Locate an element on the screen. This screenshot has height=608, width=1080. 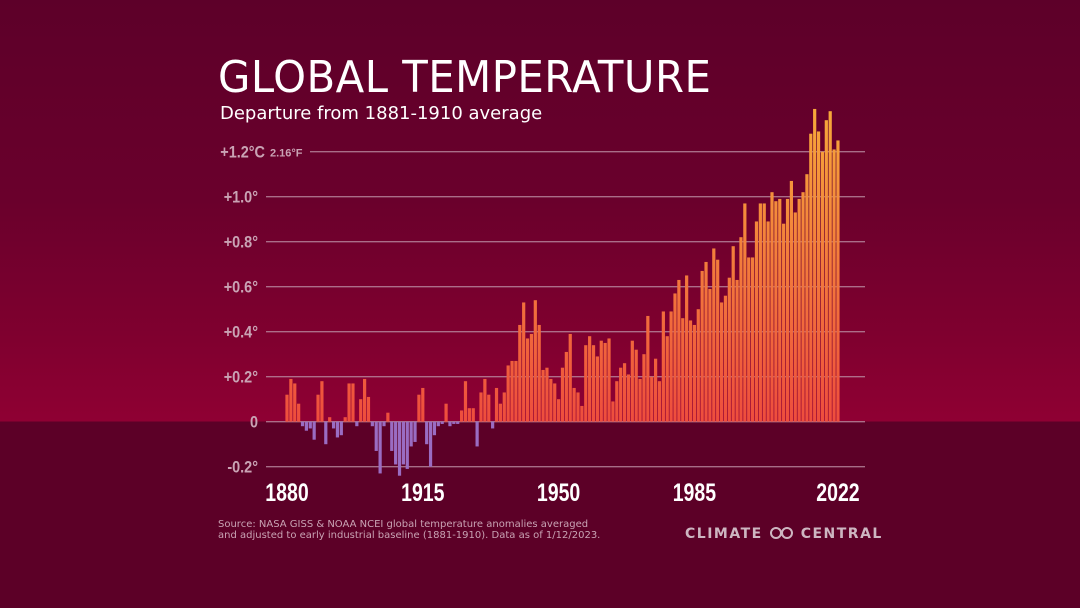
bar-2005 is located at coordinates (772, 307).